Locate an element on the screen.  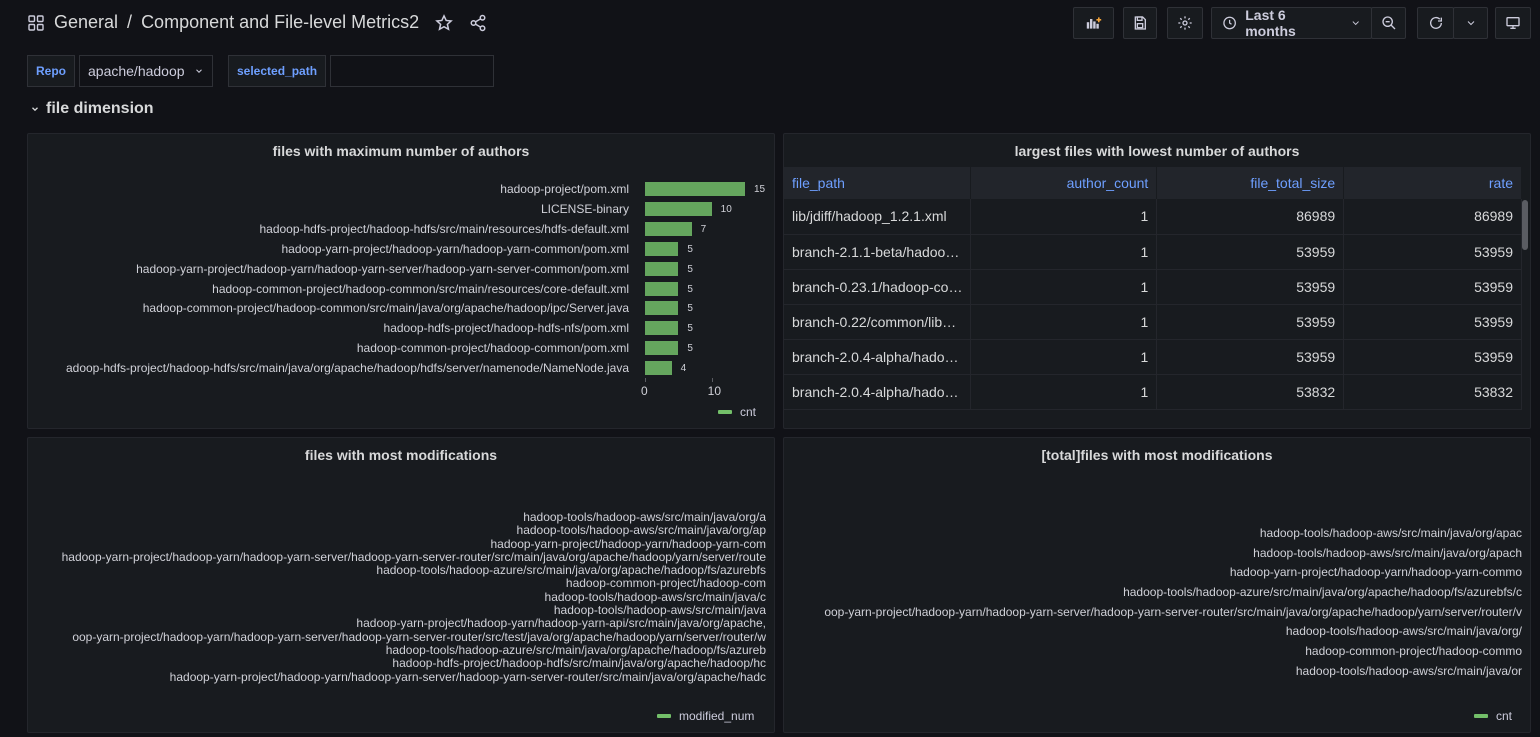
column-header-author-count: author_count is located at coordinates (1064, 183).